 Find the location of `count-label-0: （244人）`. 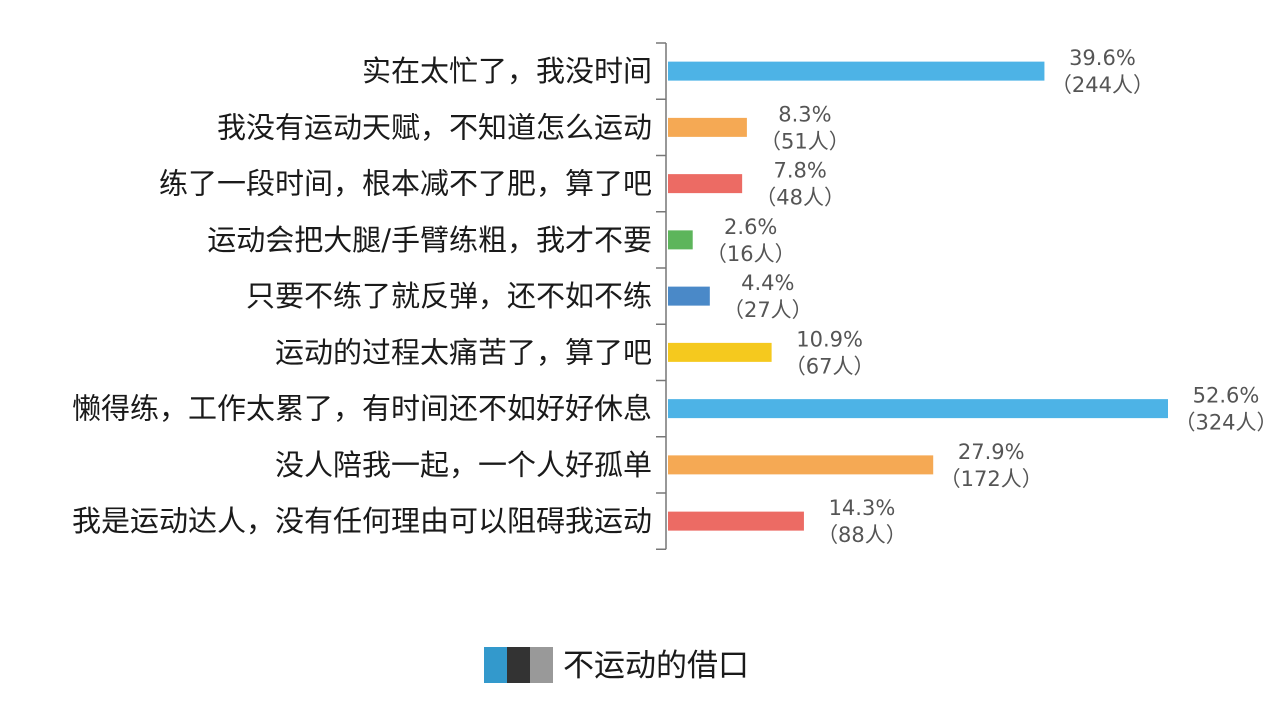

count-label-0: （244人） is located at coordinates (1102, 85).